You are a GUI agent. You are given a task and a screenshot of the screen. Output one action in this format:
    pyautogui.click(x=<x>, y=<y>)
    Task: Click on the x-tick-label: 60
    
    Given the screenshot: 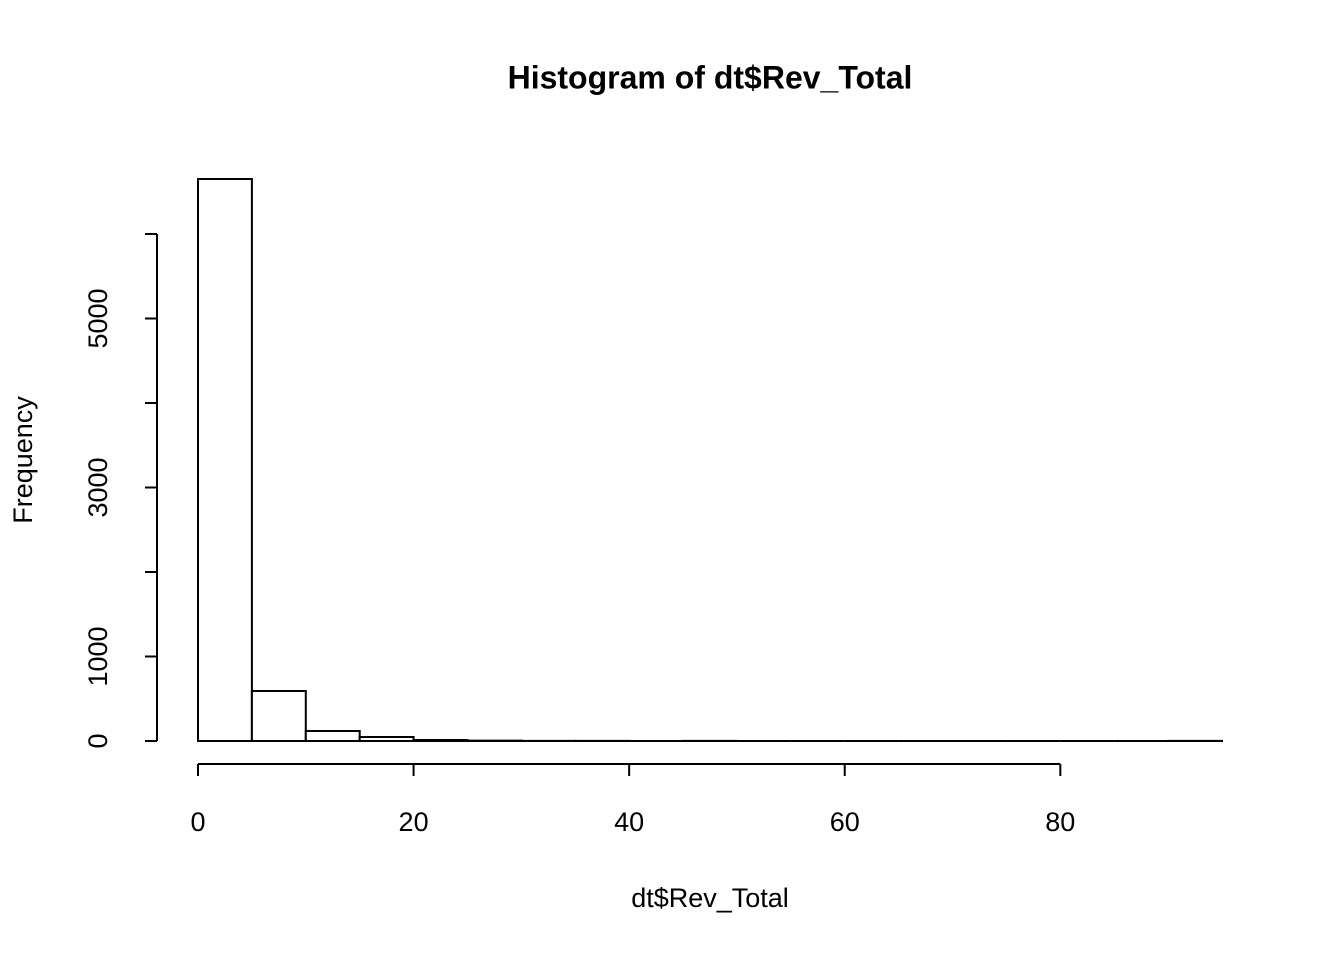 What is the action you would take?
    pyautogui.click(x=845, y=822)
    